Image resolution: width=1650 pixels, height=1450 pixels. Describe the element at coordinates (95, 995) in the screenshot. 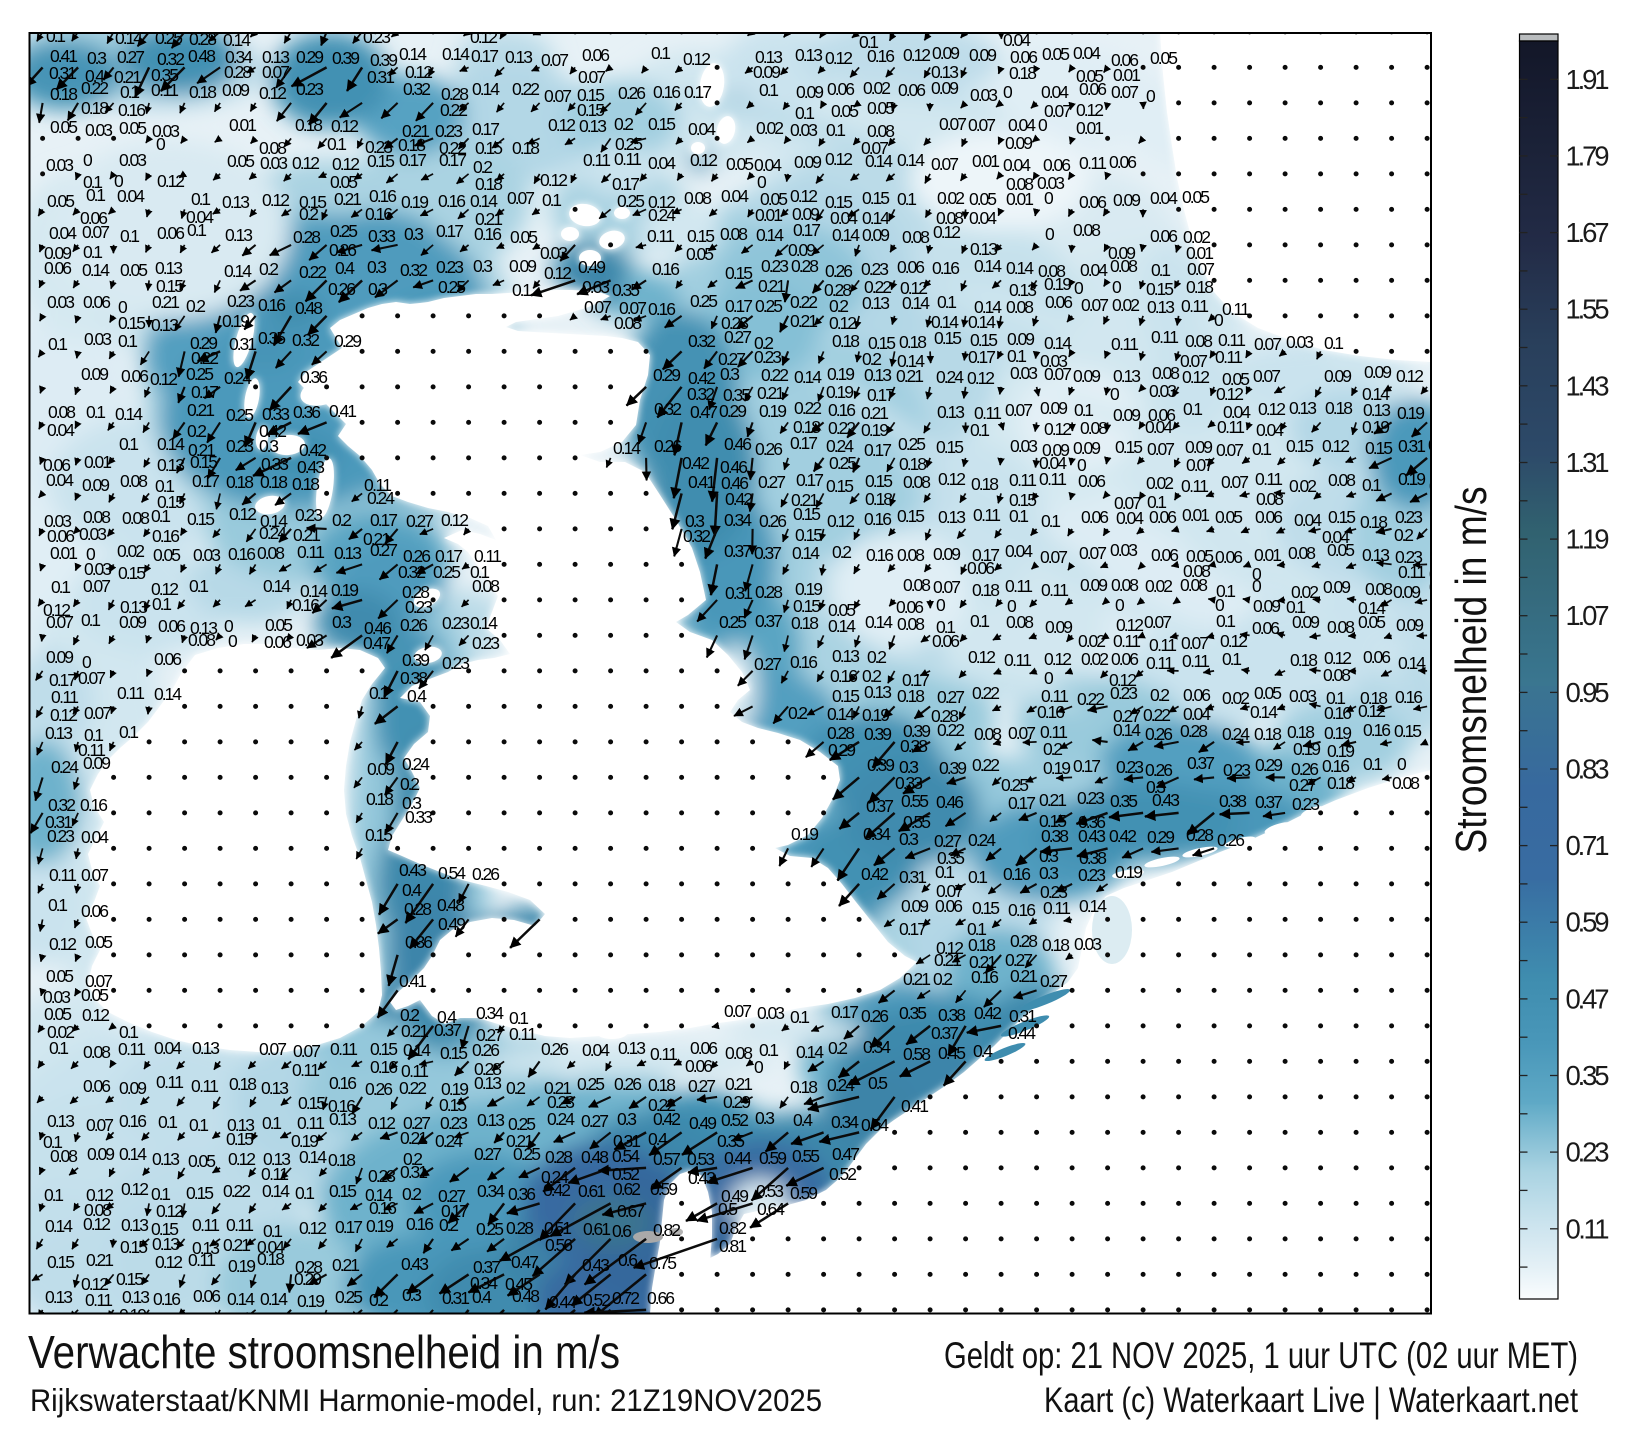

I see `svg-text: 0.05` at that location.